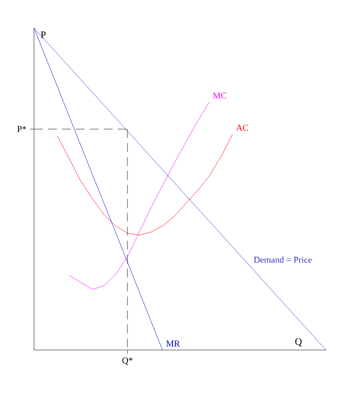 The height and width of the screenshot is (400, 350). I want to click on series-label: Demand = Price, so click(283, 259).